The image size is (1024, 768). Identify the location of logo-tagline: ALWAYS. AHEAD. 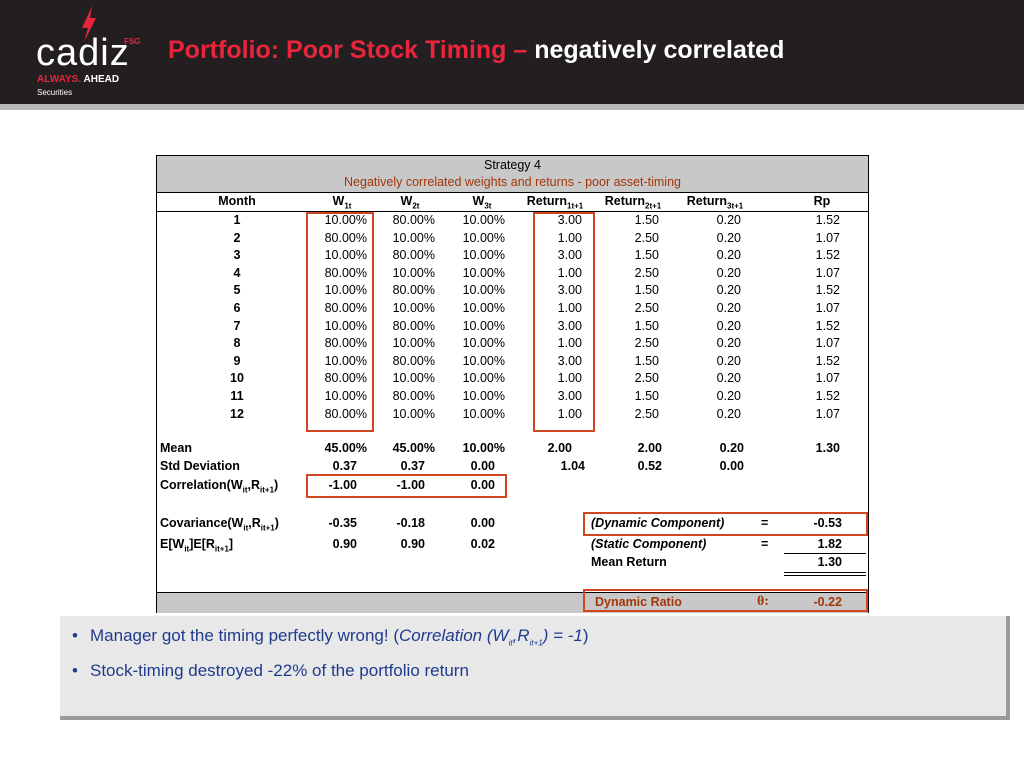
(78, 79).